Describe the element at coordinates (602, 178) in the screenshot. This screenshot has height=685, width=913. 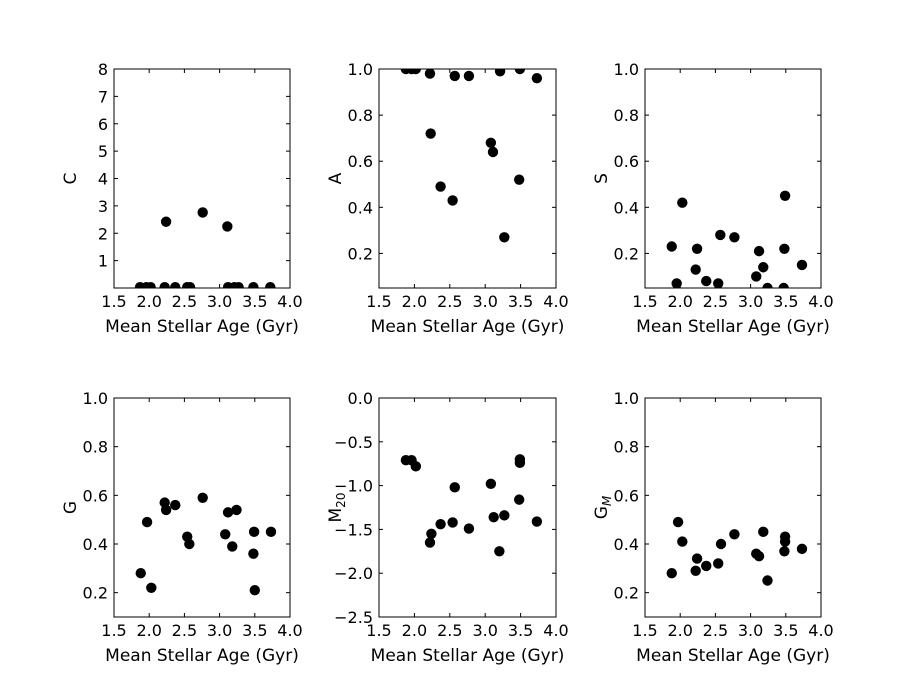
I see `y-axis-title: S` at that location.